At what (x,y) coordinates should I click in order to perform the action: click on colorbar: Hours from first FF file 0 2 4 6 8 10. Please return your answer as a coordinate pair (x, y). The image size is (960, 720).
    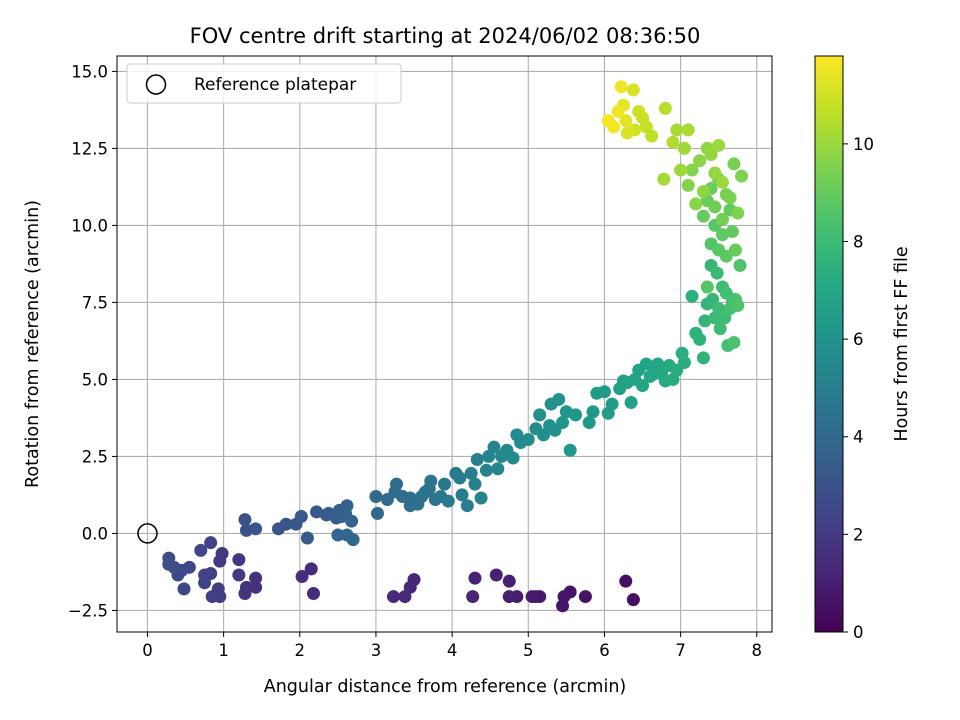
    Looking at the image, I should click on (863, 348).